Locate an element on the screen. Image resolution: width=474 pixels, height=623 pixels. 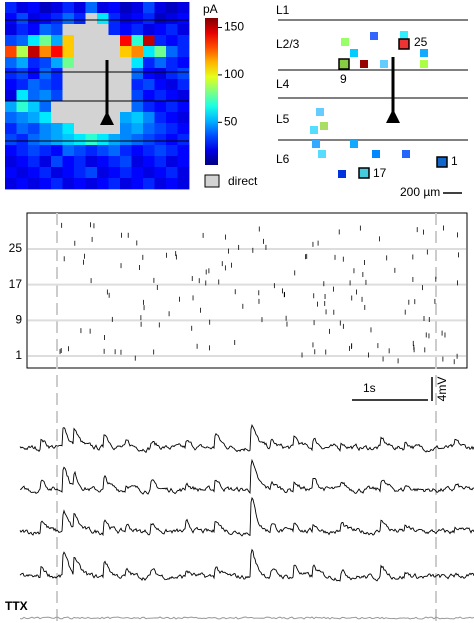
raster-tick-label: 1 is located at coordinates (18, 355).